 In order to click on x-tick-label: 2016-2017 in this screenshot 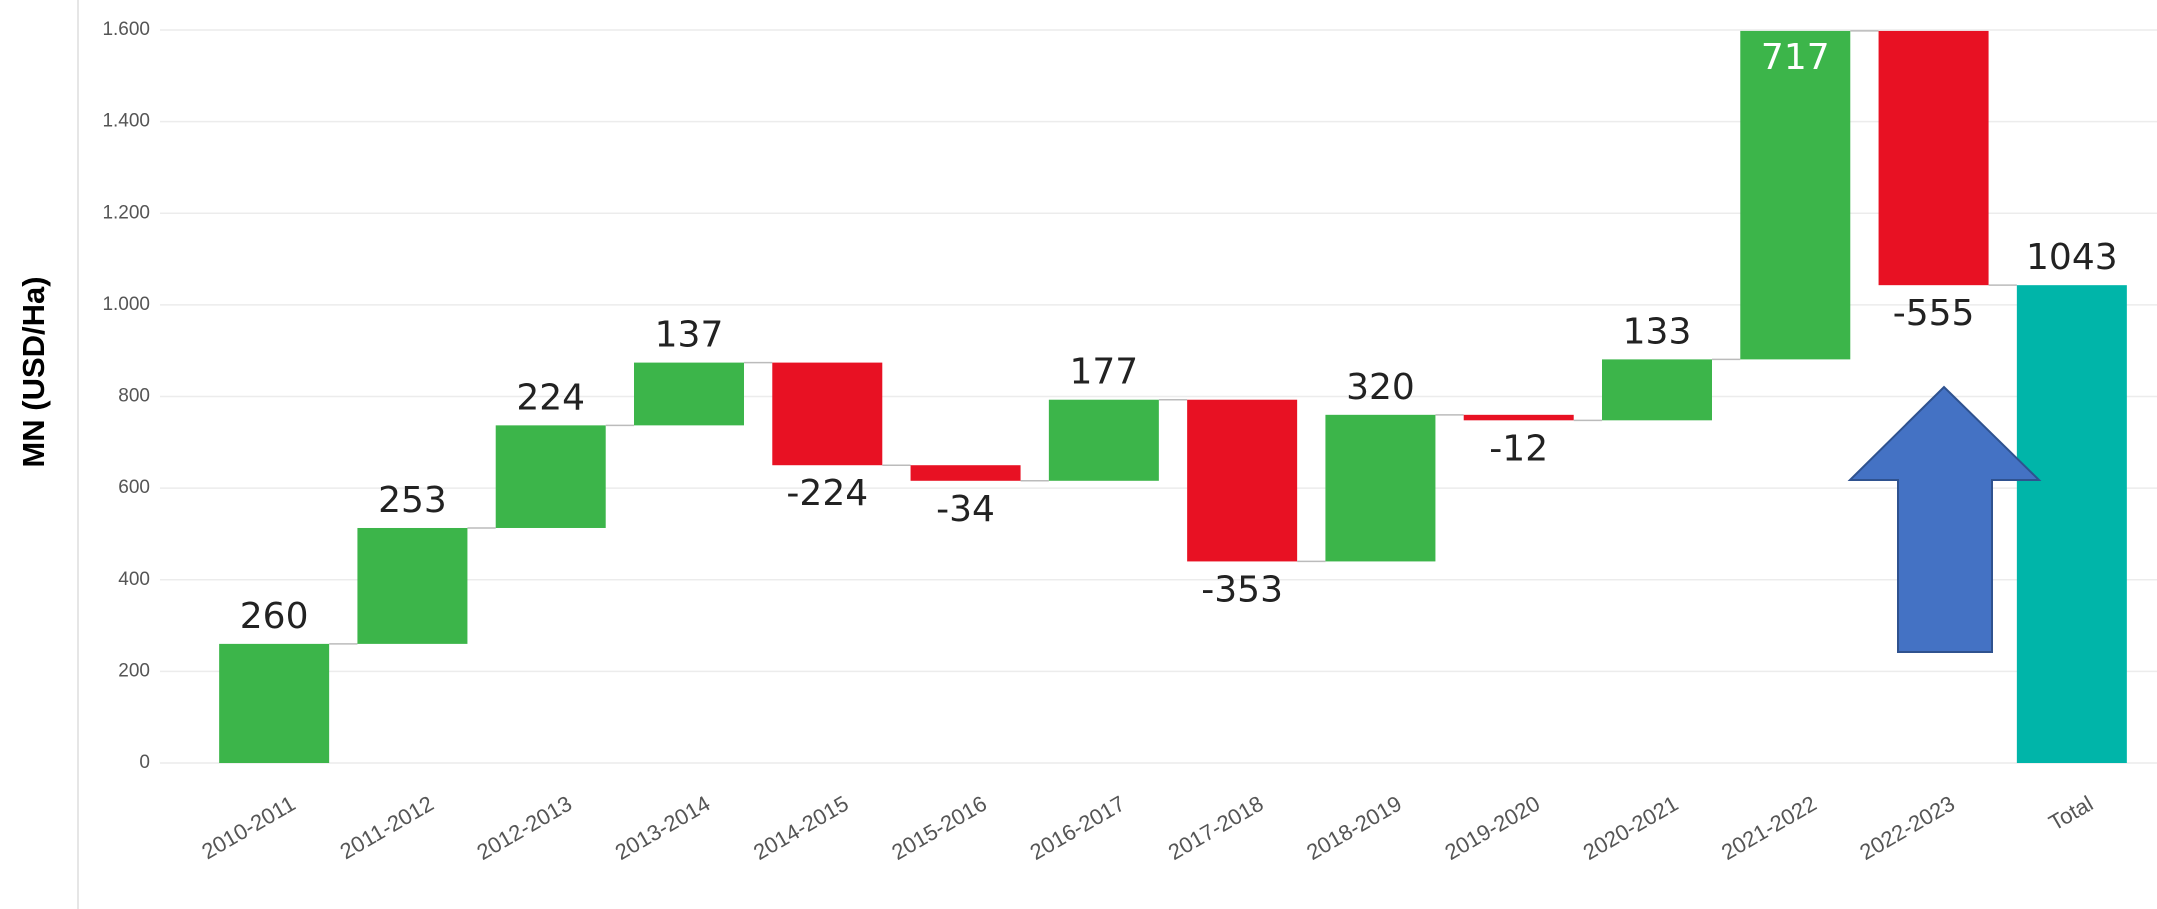, I will do `click(1078, 828)`.